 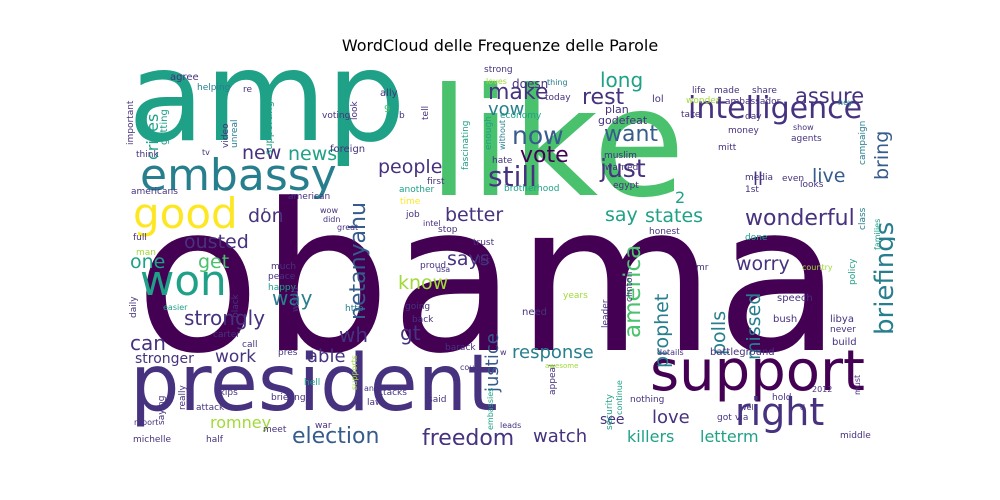 I want to click on word-vote: vote, so click(x=544, y=155).